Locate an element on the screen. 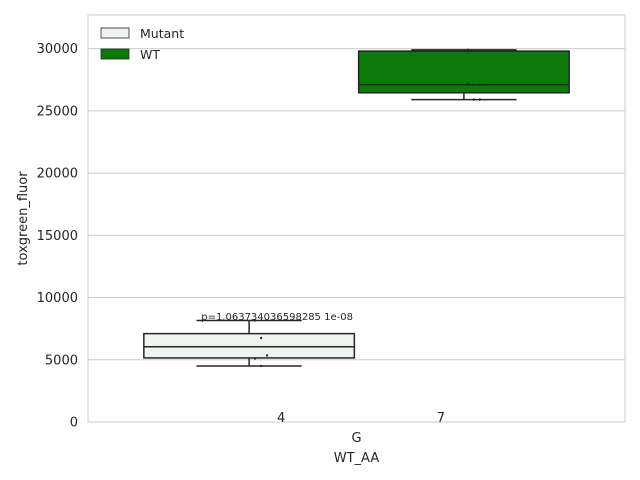 This screenshot has width=640, height=480. legend: Mutant WT is located at coordinates (142, 44).